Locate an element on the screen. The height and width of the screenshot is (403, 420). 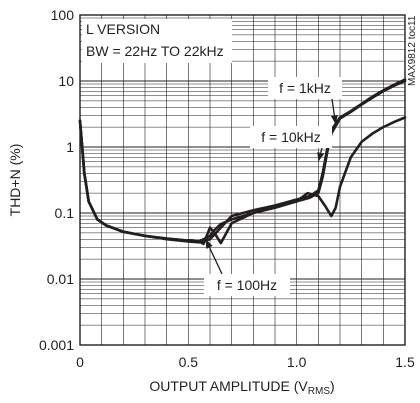
x-tick-labels: 0 0.5 1.0 1.5 is located at coordinates (245, 362).